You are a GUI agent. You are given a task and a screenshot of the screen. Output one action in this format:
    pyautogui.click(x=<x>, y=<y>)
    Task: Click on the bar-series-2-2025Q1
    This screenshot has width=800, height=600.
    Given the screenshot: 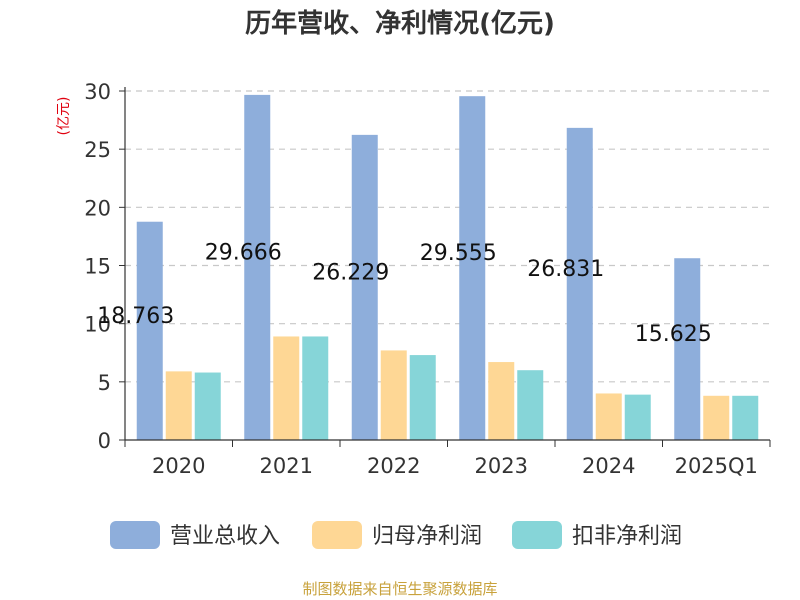 What is the action you would take?
    pyautogui.click(x=745, y=417)
    